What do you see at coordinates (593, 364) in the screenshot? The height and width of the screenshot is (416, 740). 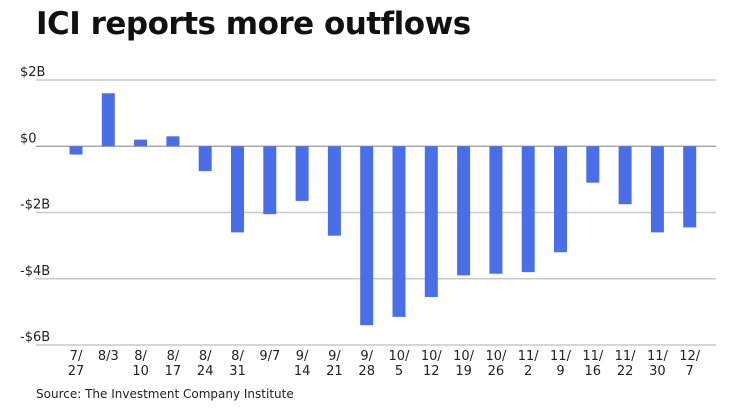 I see `x-tick-label: 11/16` at bounding box center [593, 364].